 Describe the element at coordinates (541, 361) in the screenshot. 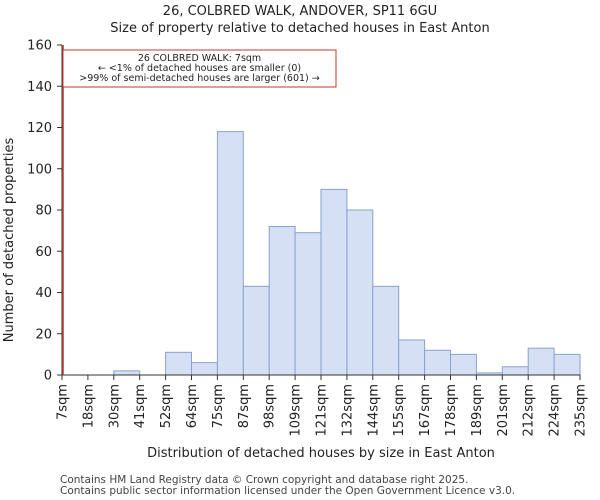

I see `bar-212sqm` at that location.